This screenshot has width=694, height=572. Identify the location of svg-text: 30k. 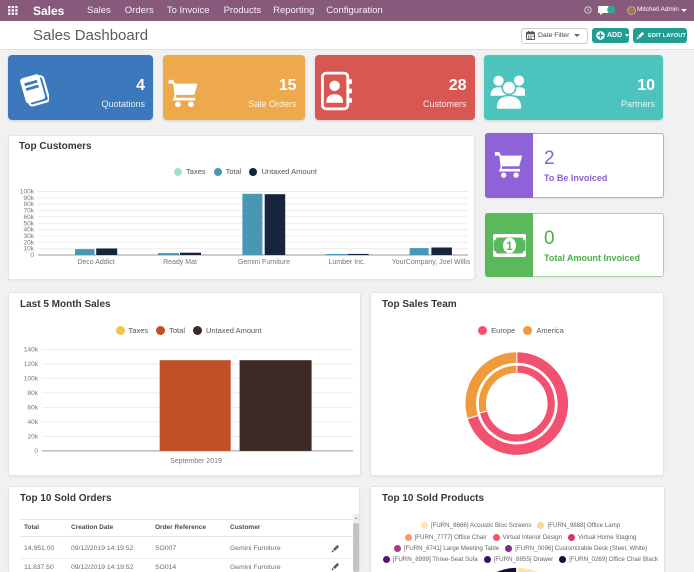
(29, 236).